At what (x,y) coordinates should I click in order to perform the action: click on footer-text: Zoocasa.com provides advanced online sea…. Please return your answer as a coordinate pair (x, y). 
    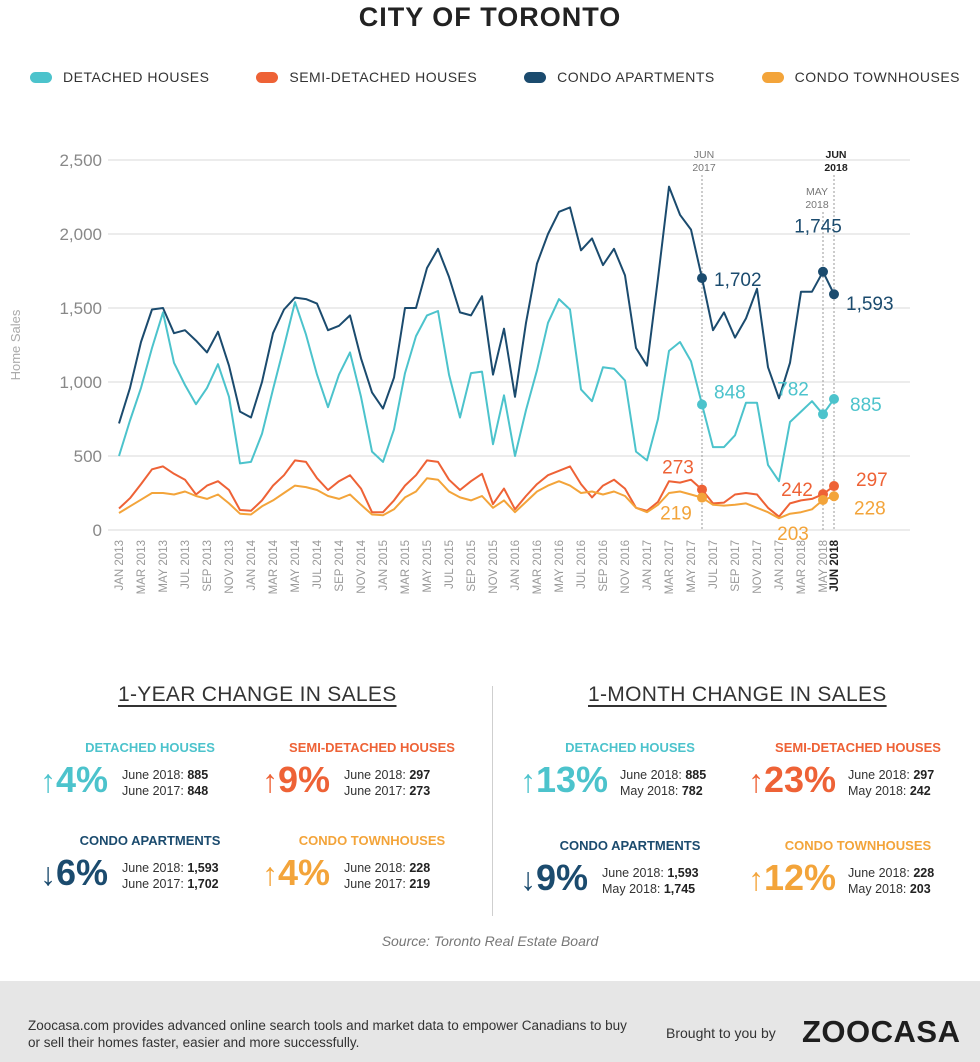
    Looking at the image, I should click on (327, 1034).